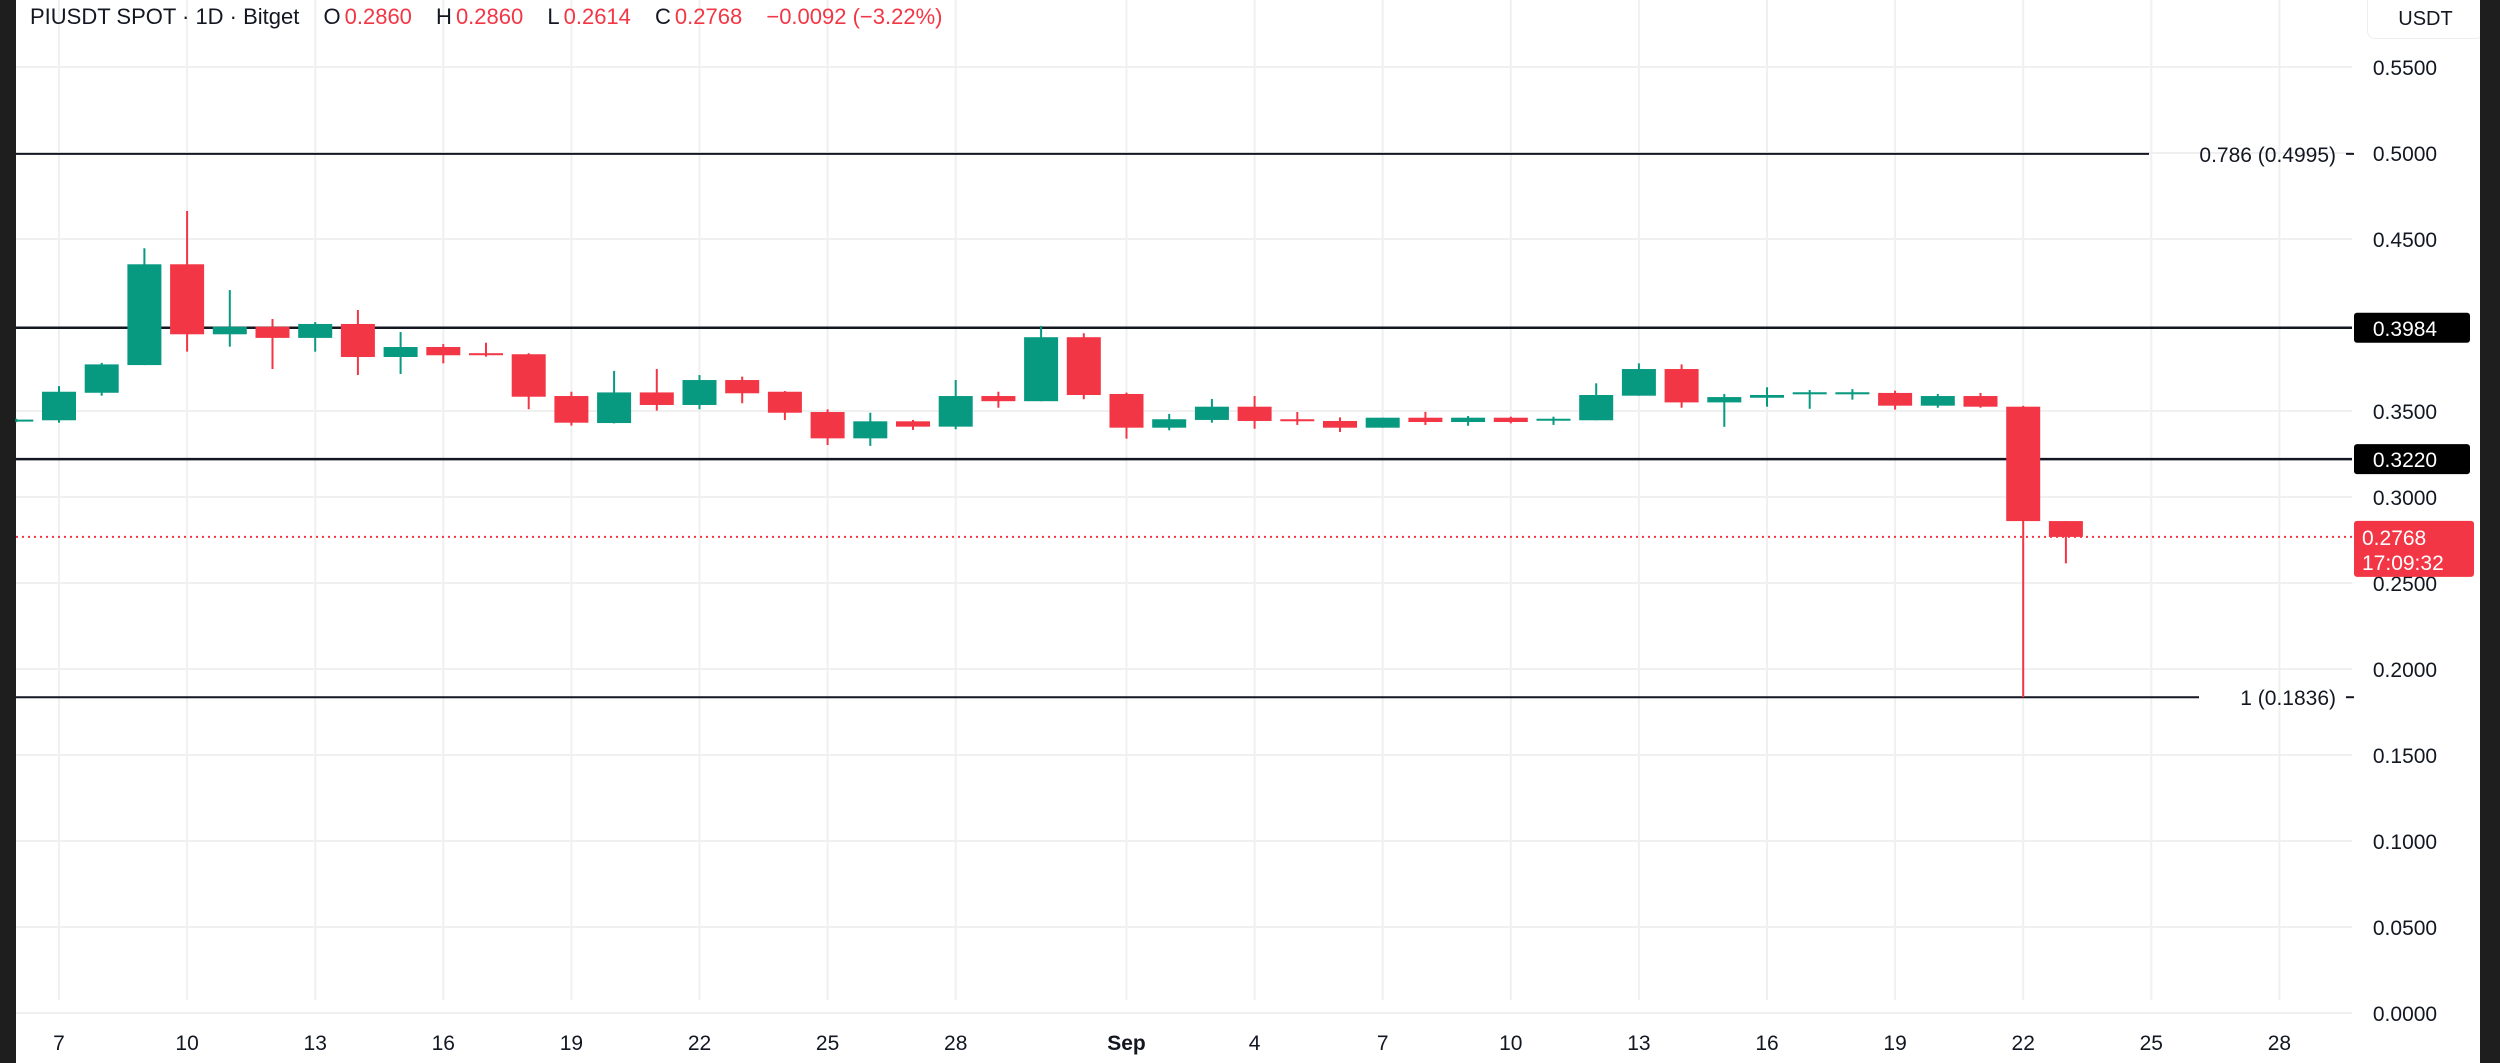 This screenshot has width=2500, height=1063. I want to click on bar-countdown-label: 17:09:32, so click(2403, 563).